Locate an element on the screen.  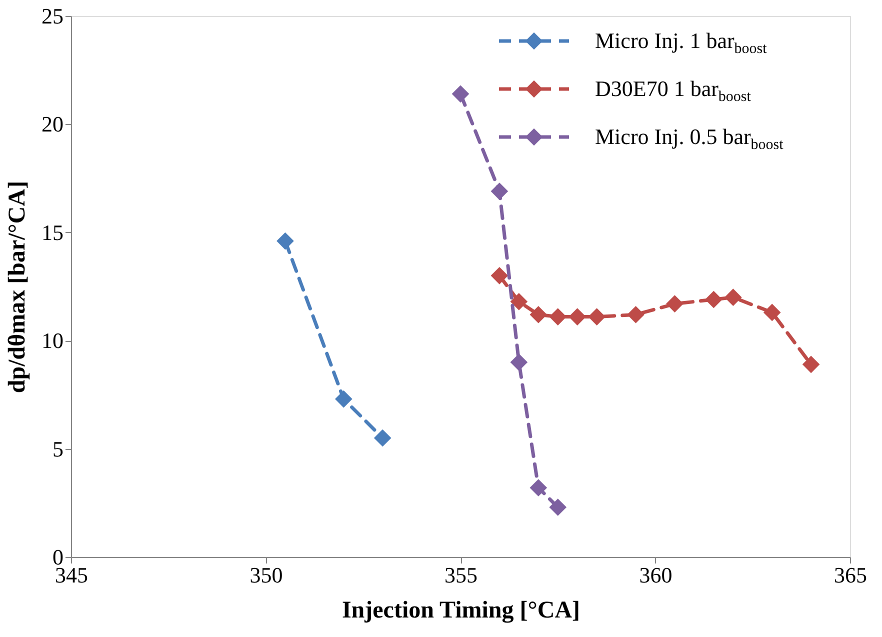
x-tick-label: 350 is located at coordinates (266, 575).